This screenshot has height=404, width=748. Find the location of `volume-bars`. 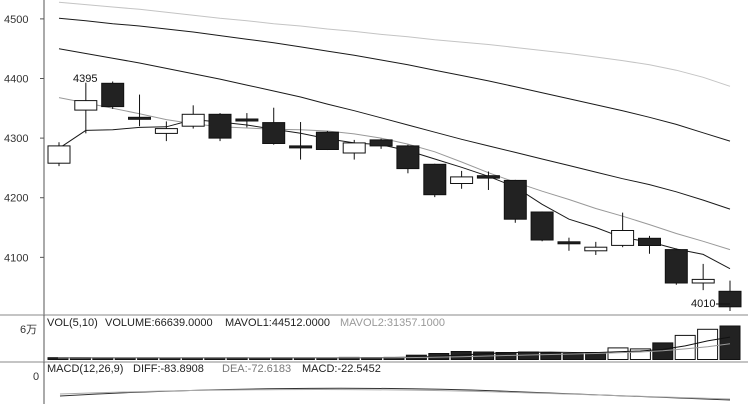

volume-bars is located at coordinates (394, 343).